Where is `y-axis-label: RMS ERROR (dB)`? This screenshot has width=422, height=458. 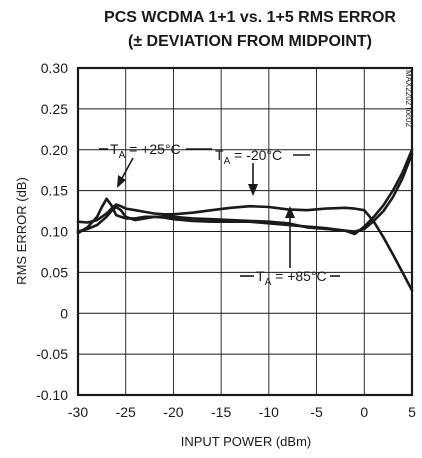 y-axis-label: RMS ERROR (dB) is located at coordinates (21, 231).